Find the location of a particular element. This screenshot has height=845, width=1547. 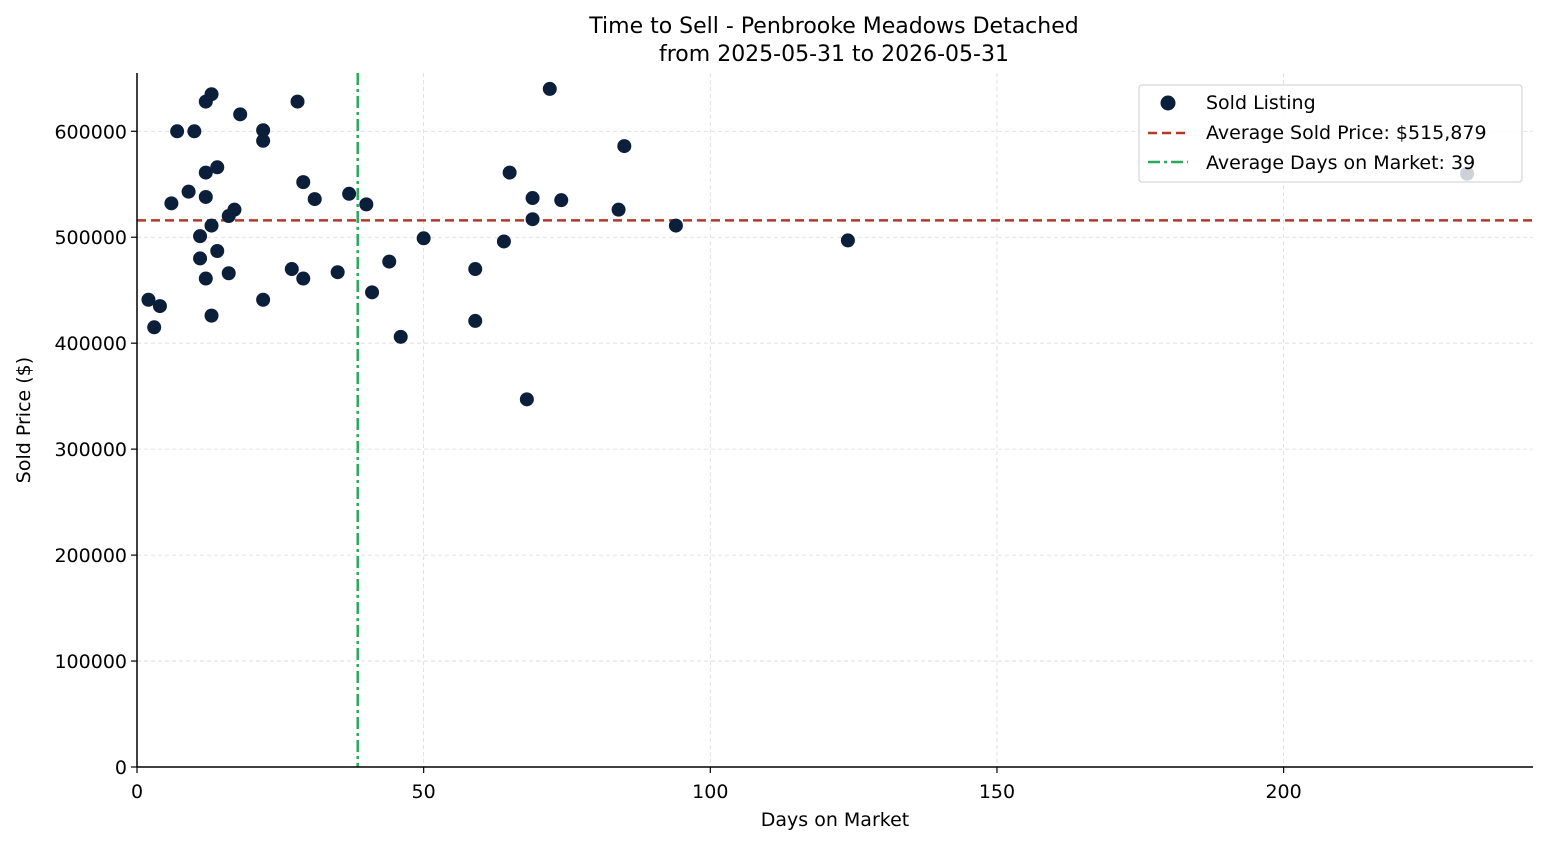

x-axis-ticks: 0 50 100 150 200 is located at coordinates (716, 785).